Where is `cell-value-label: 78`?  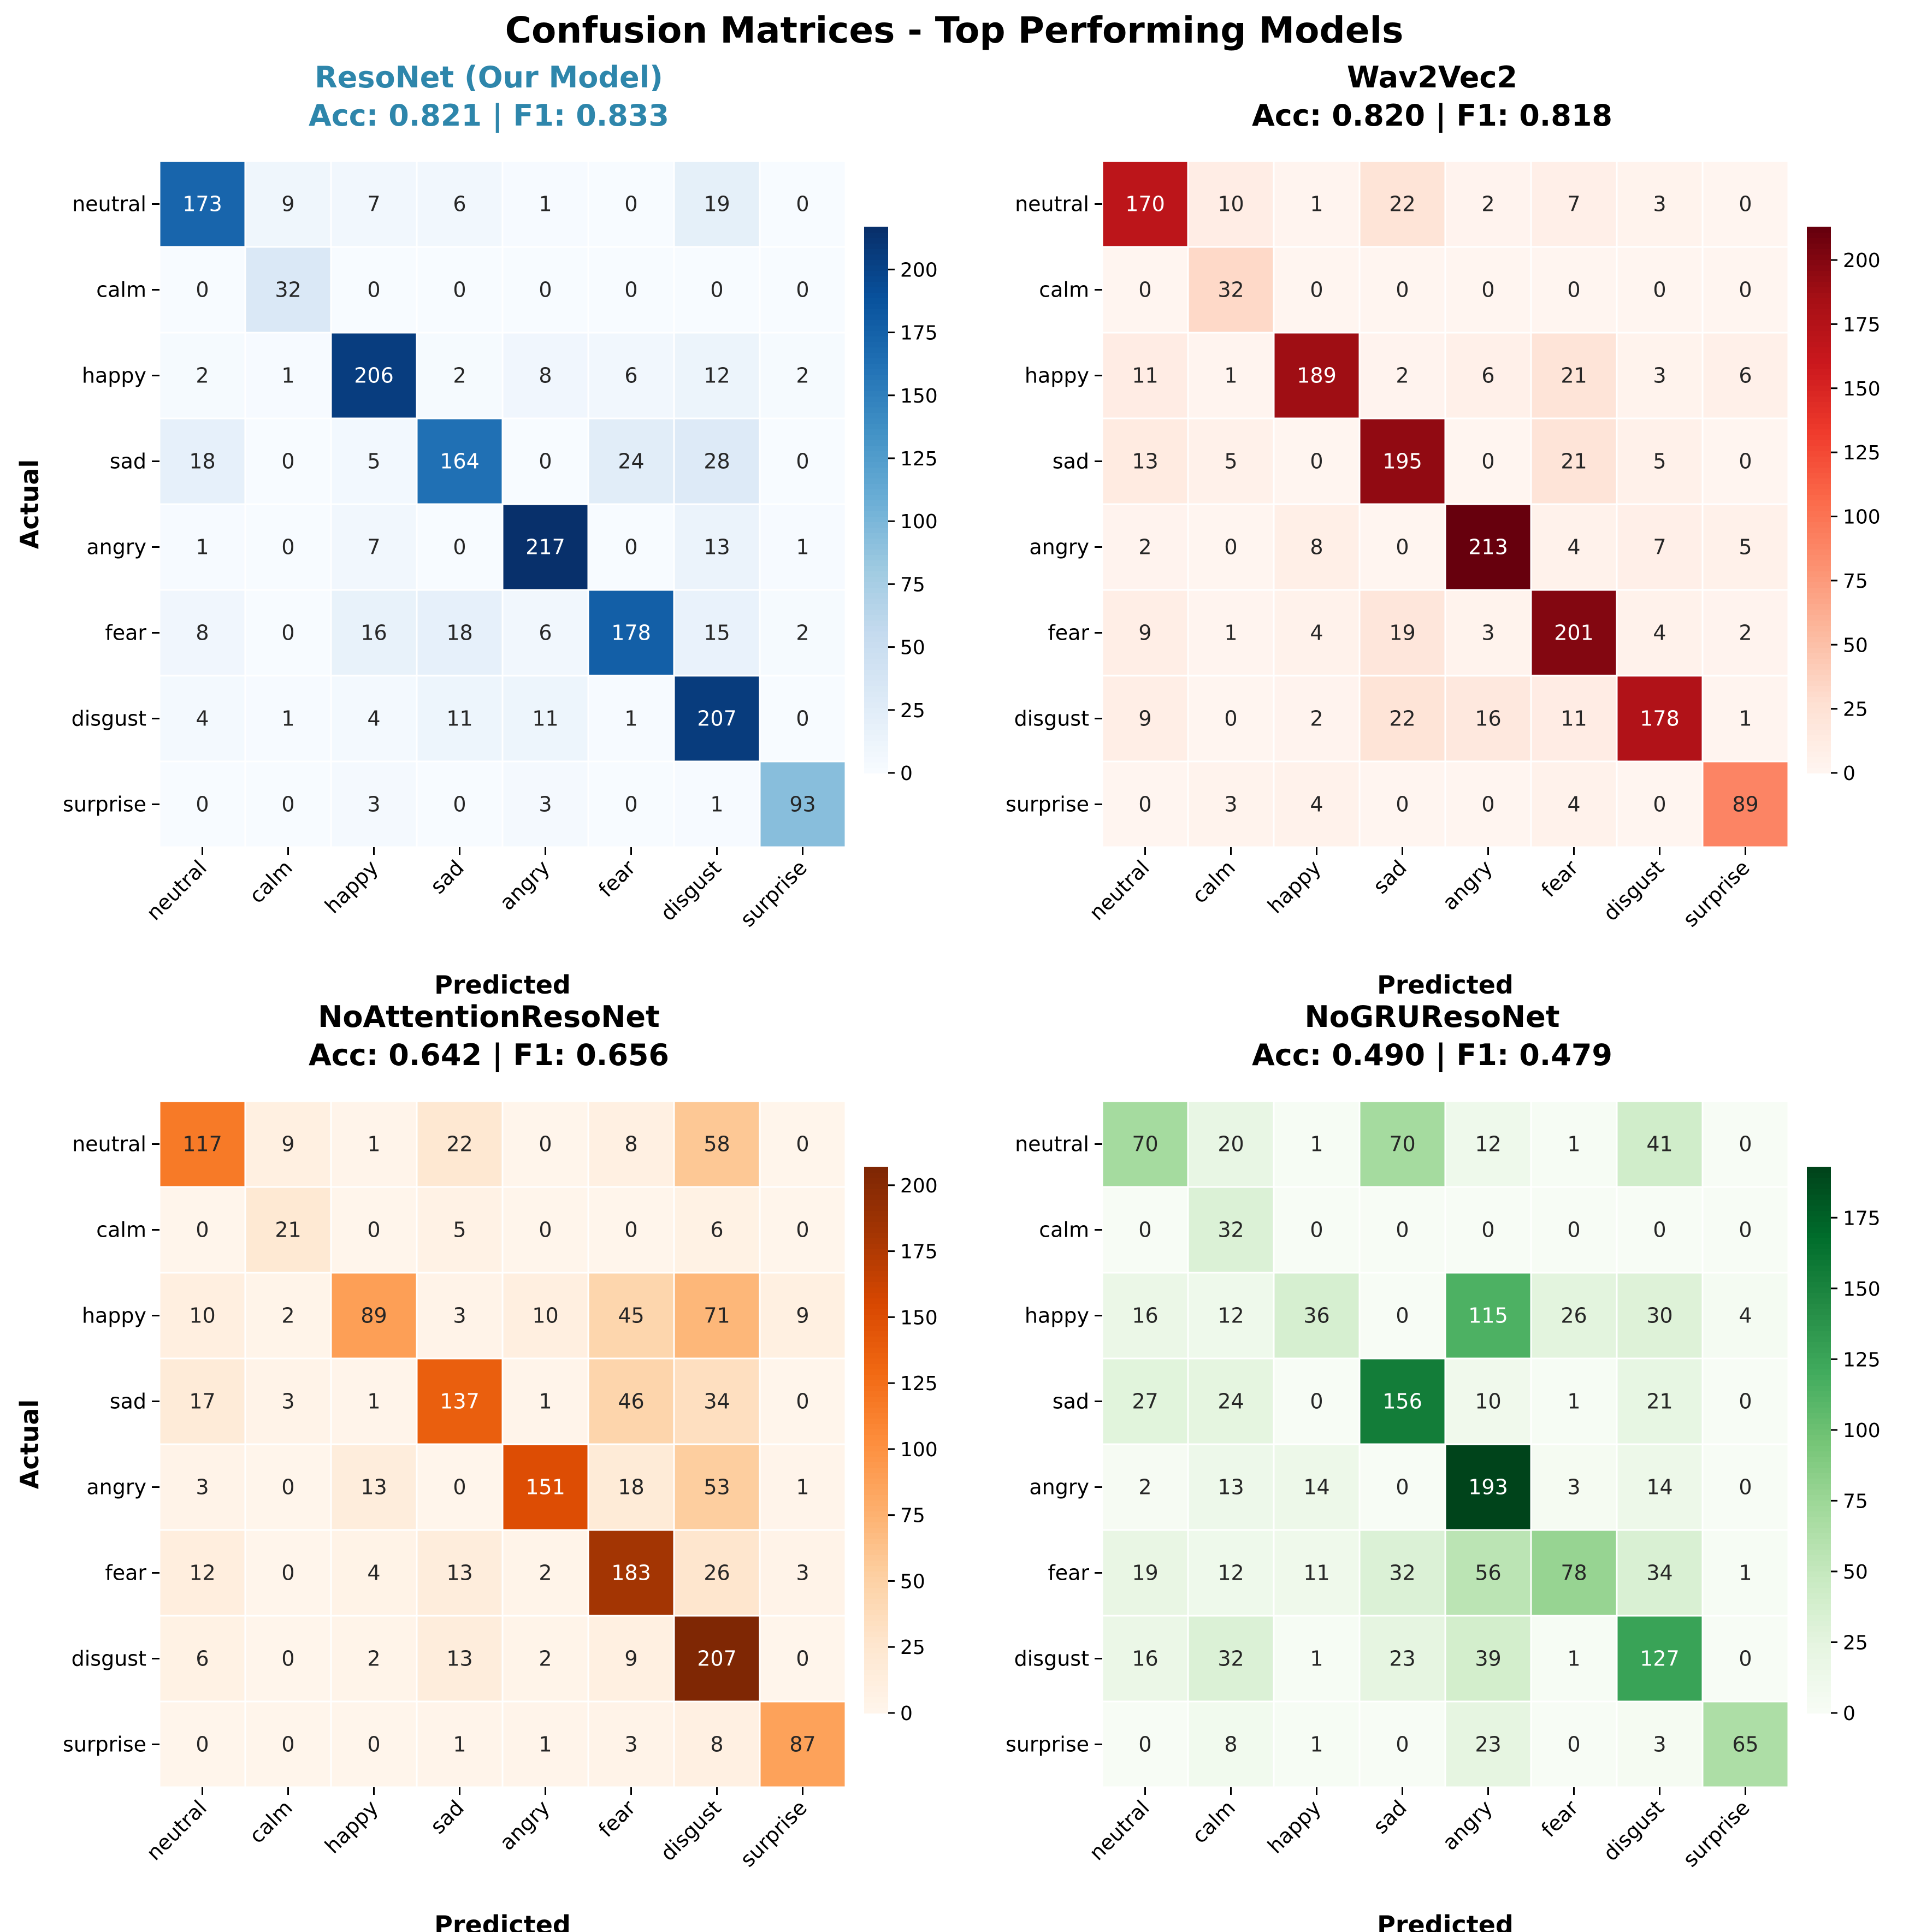
cell-value-label: 78 is located at coordinates (1574, 1573).